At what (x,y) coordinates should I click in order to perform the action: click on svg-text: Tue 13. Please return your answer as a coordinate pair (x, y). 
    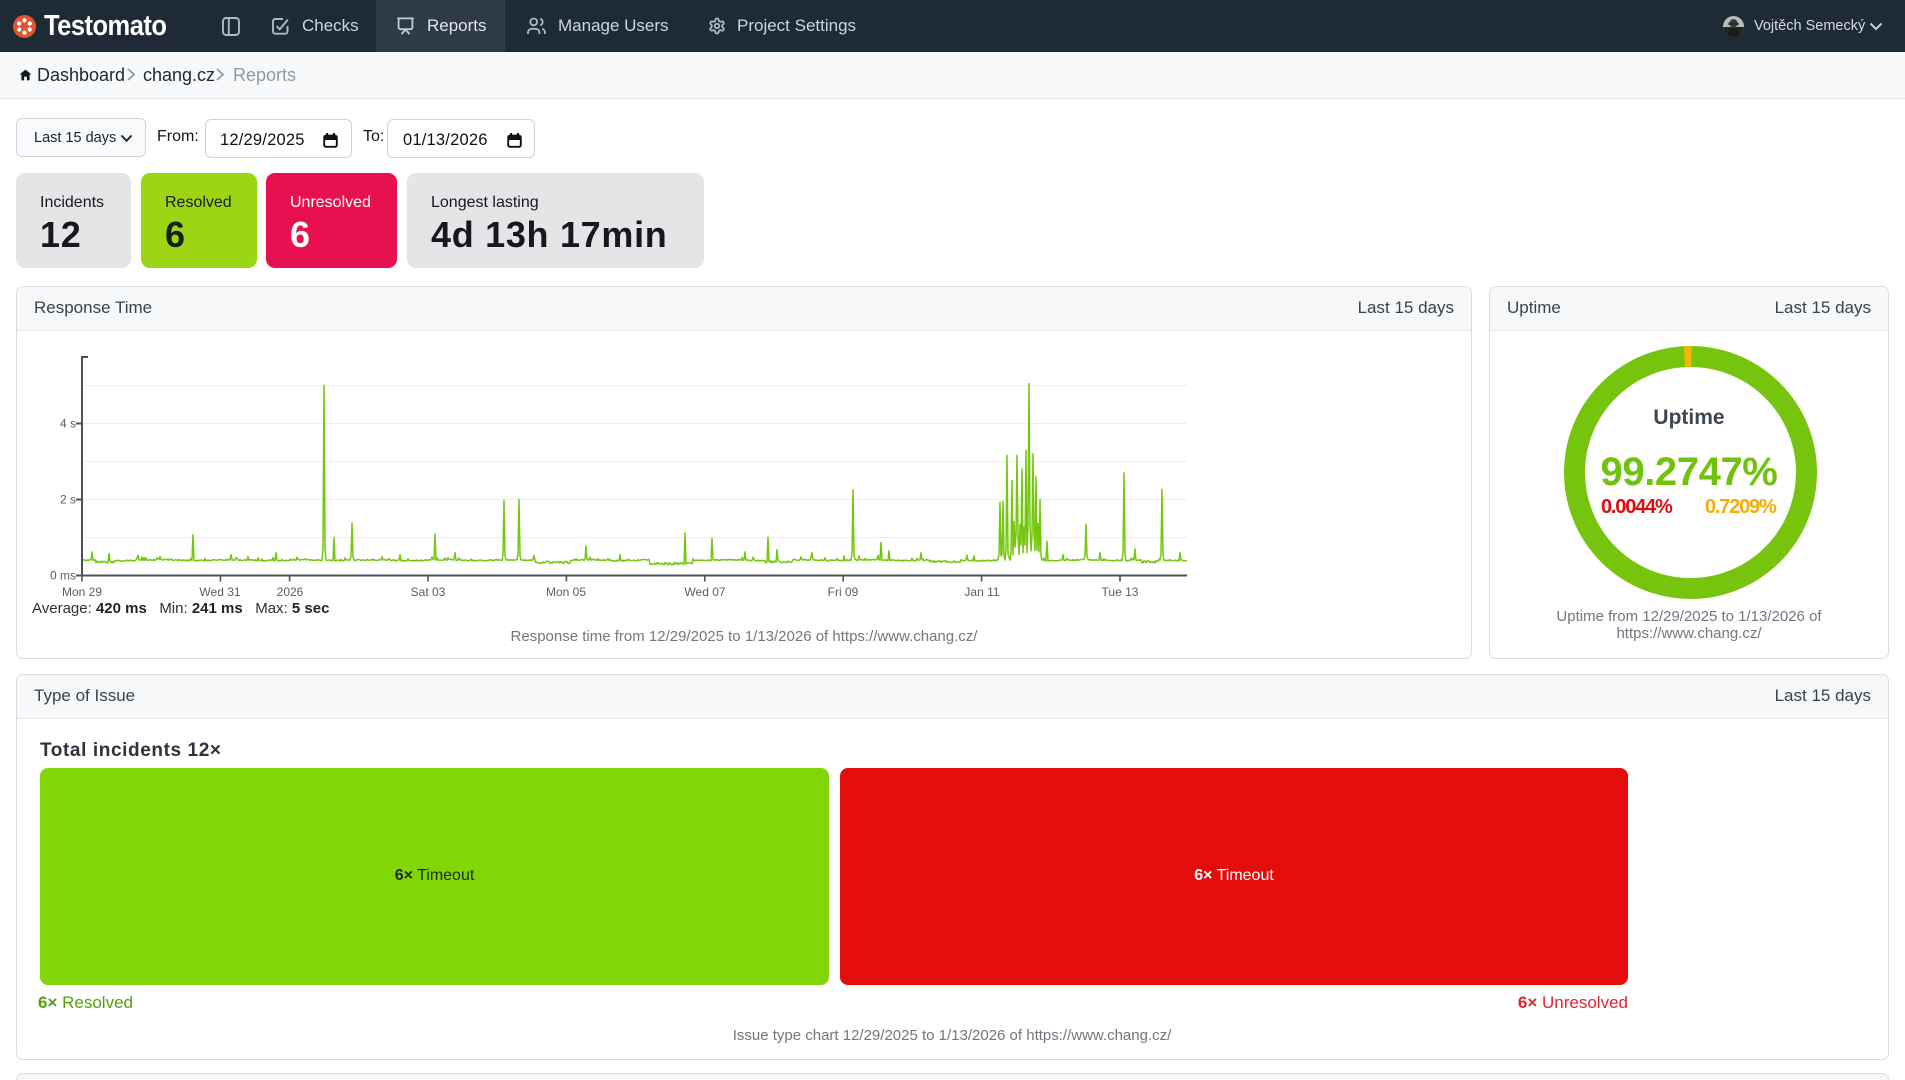
    Looking at the image, I should click on (1120, 592).